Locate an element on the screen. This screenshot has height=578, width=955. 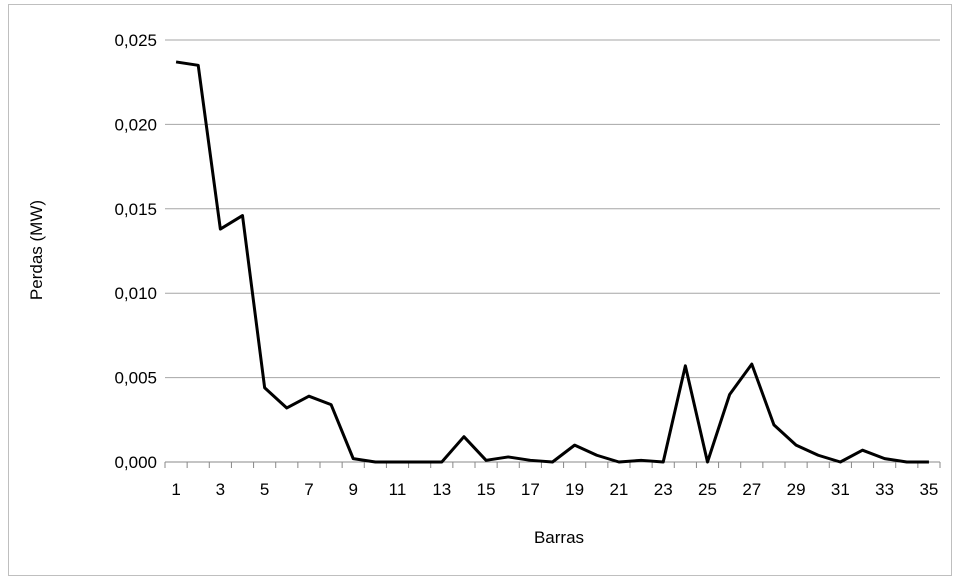
x-tick-label: 23 is located at coordinates (663, 489).